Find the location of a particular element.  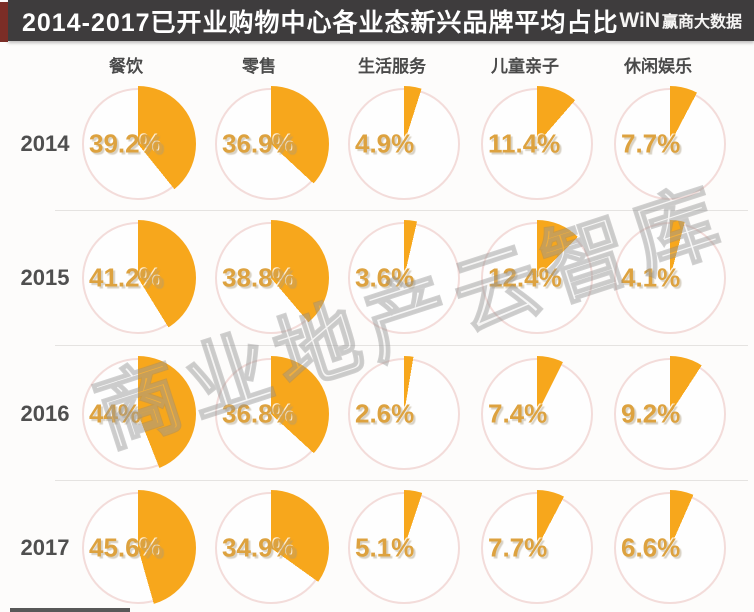

pie-2014-餐饮: 39.2% is located at coordinates (138, 144).